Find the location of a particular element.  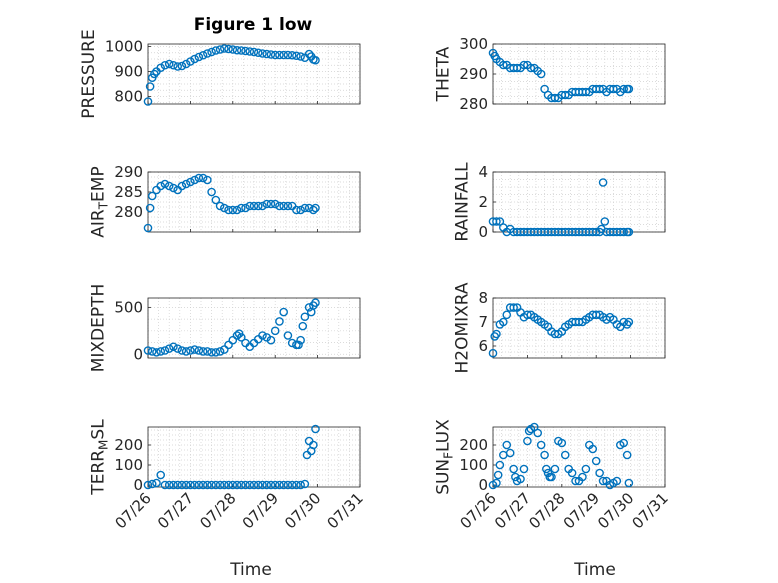

y-tick-label: 8 is located at coordinates (483, 298).